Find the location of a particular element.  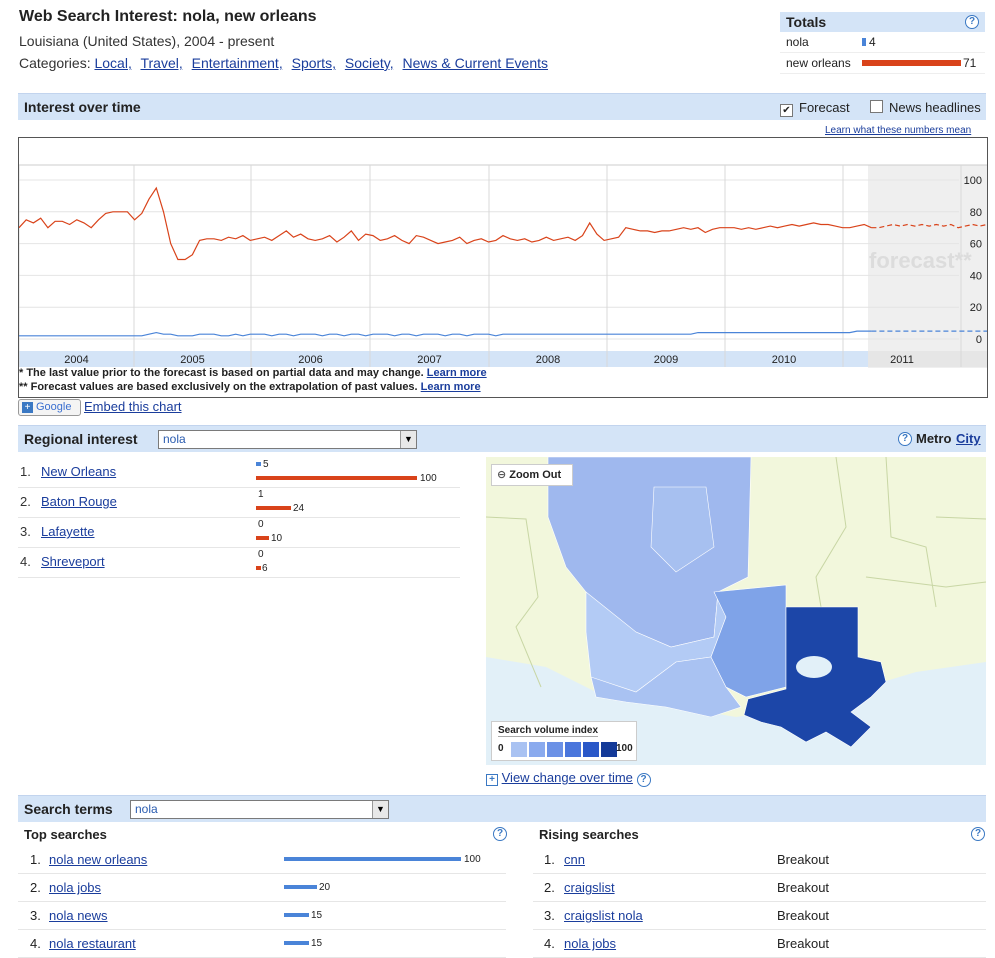

view-change-row: + View change over time ? is located at coordinates (568, 778).